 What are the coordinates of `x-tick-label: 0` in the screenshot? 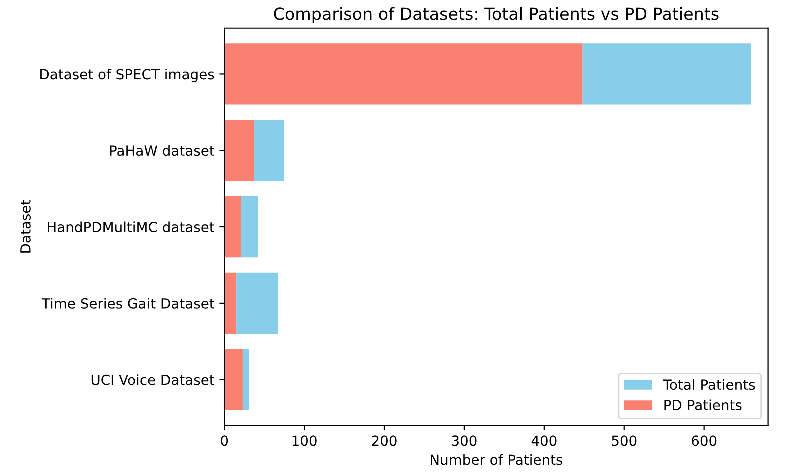 It's located at (224, 441).